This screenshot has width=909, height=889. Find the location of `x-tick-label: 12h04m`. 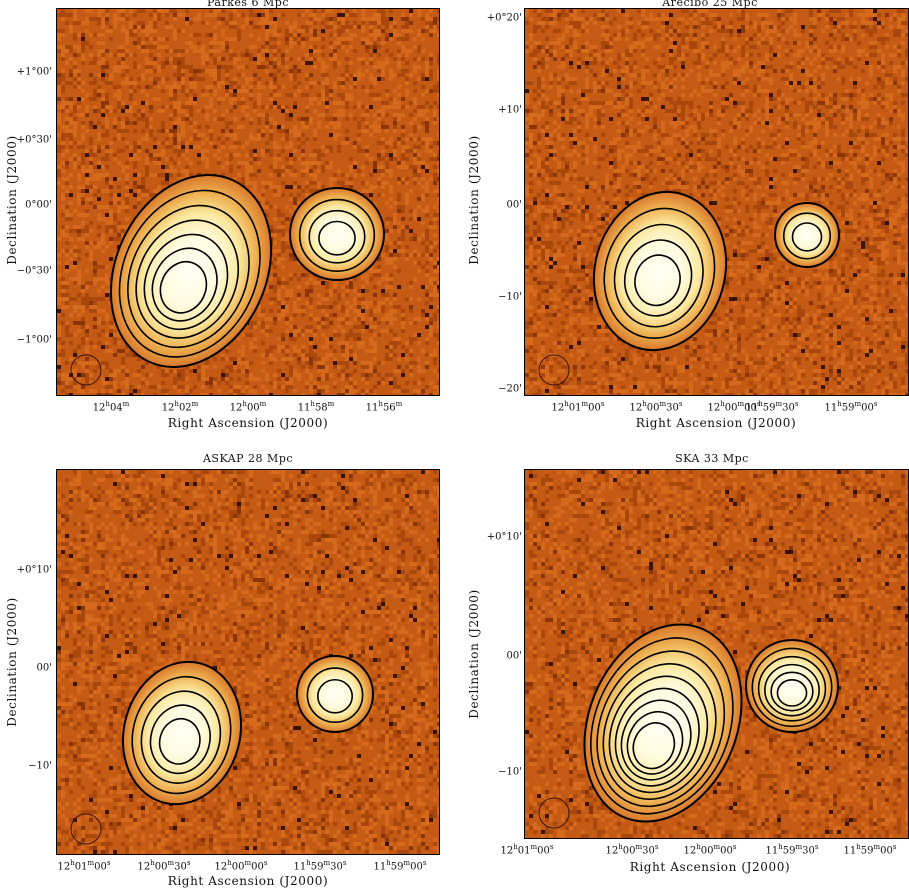

x-tick-label: 12h04m is located at coordinates (111, 407).